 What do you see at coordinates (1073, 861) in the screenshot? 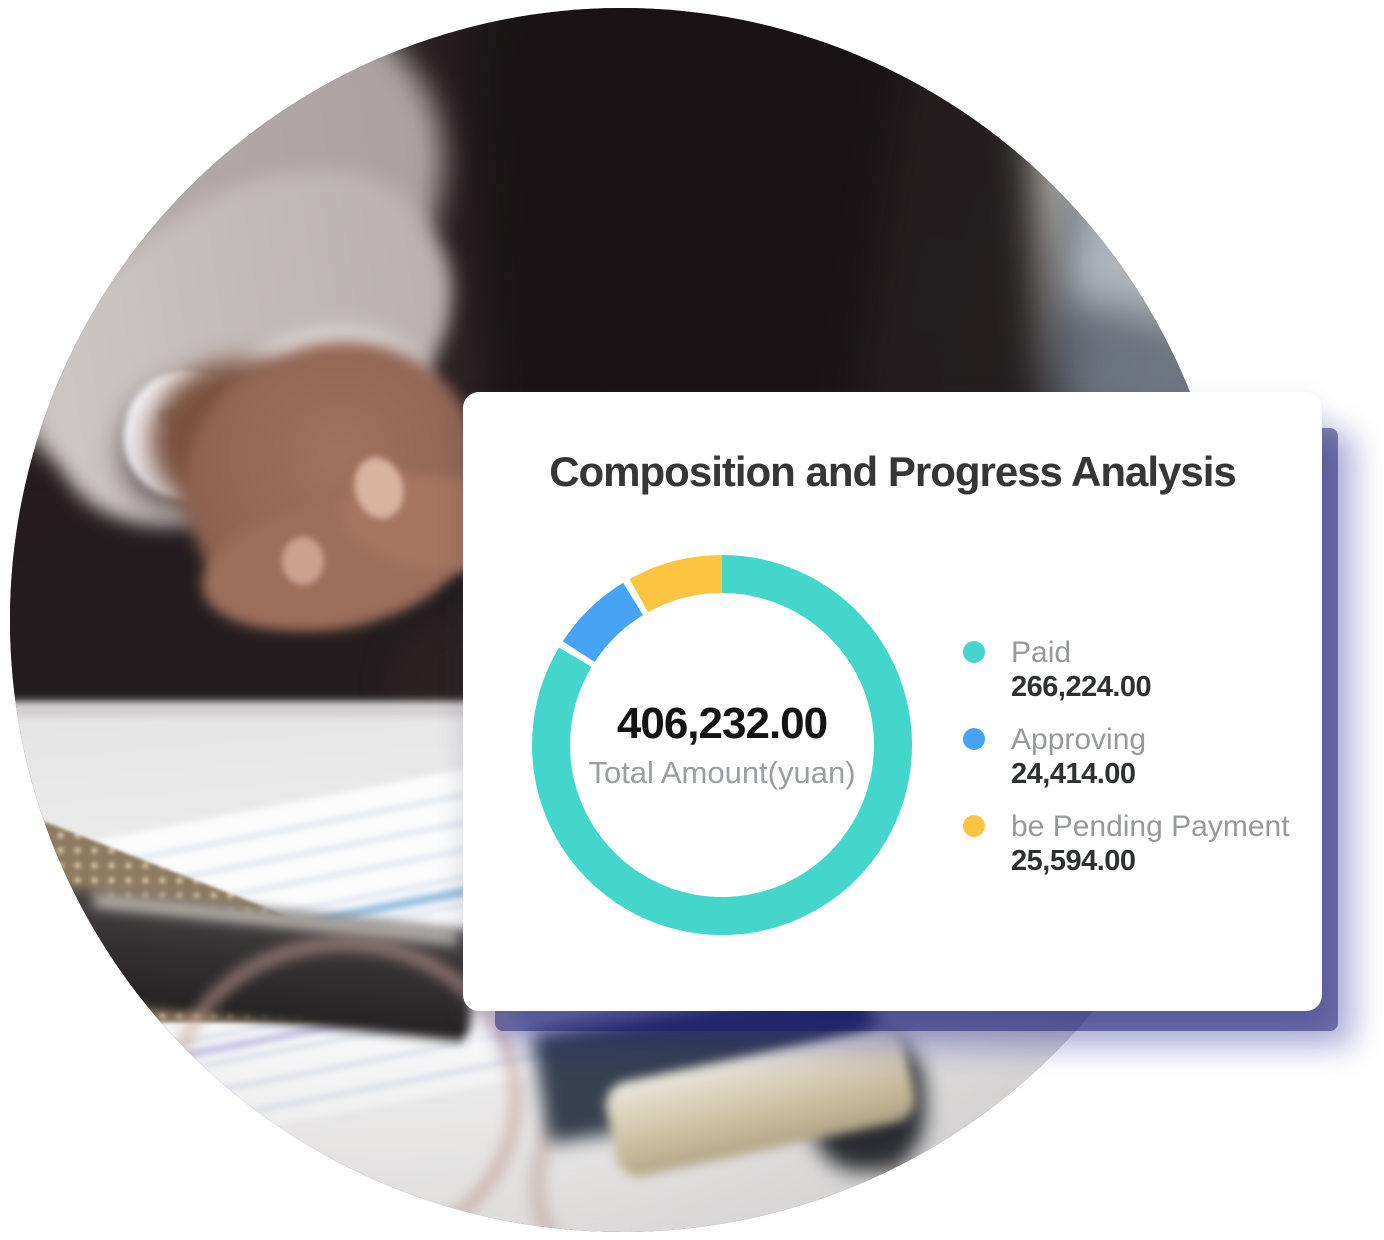
I see `pending-payment-legend-value: 25,594.00` at bounding box center [1073, 861].